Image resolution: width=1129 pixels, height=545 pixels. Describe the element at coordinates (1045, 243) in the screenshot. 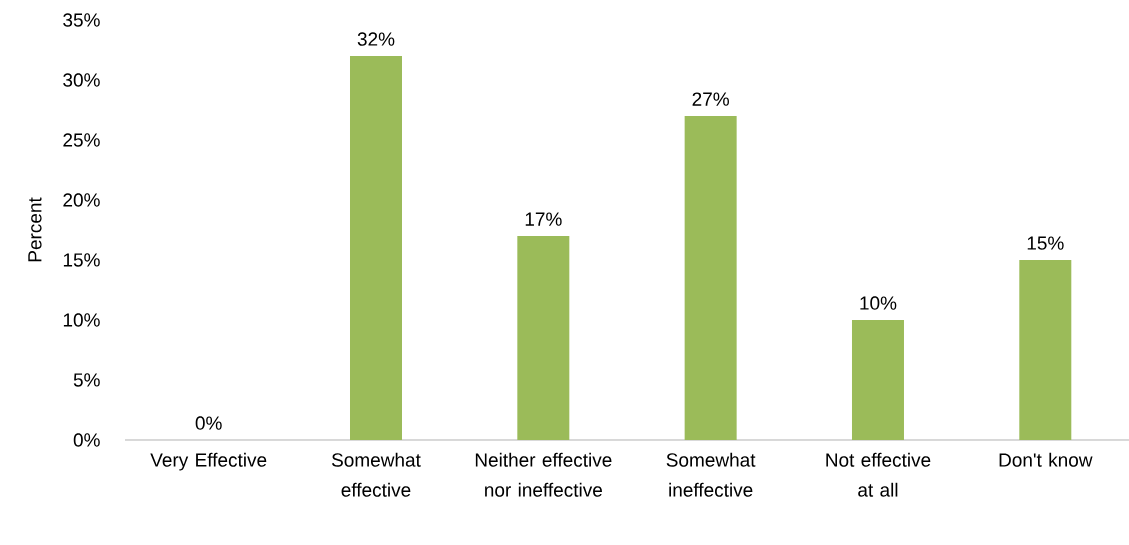

I see `data-label: 15%` at that location.